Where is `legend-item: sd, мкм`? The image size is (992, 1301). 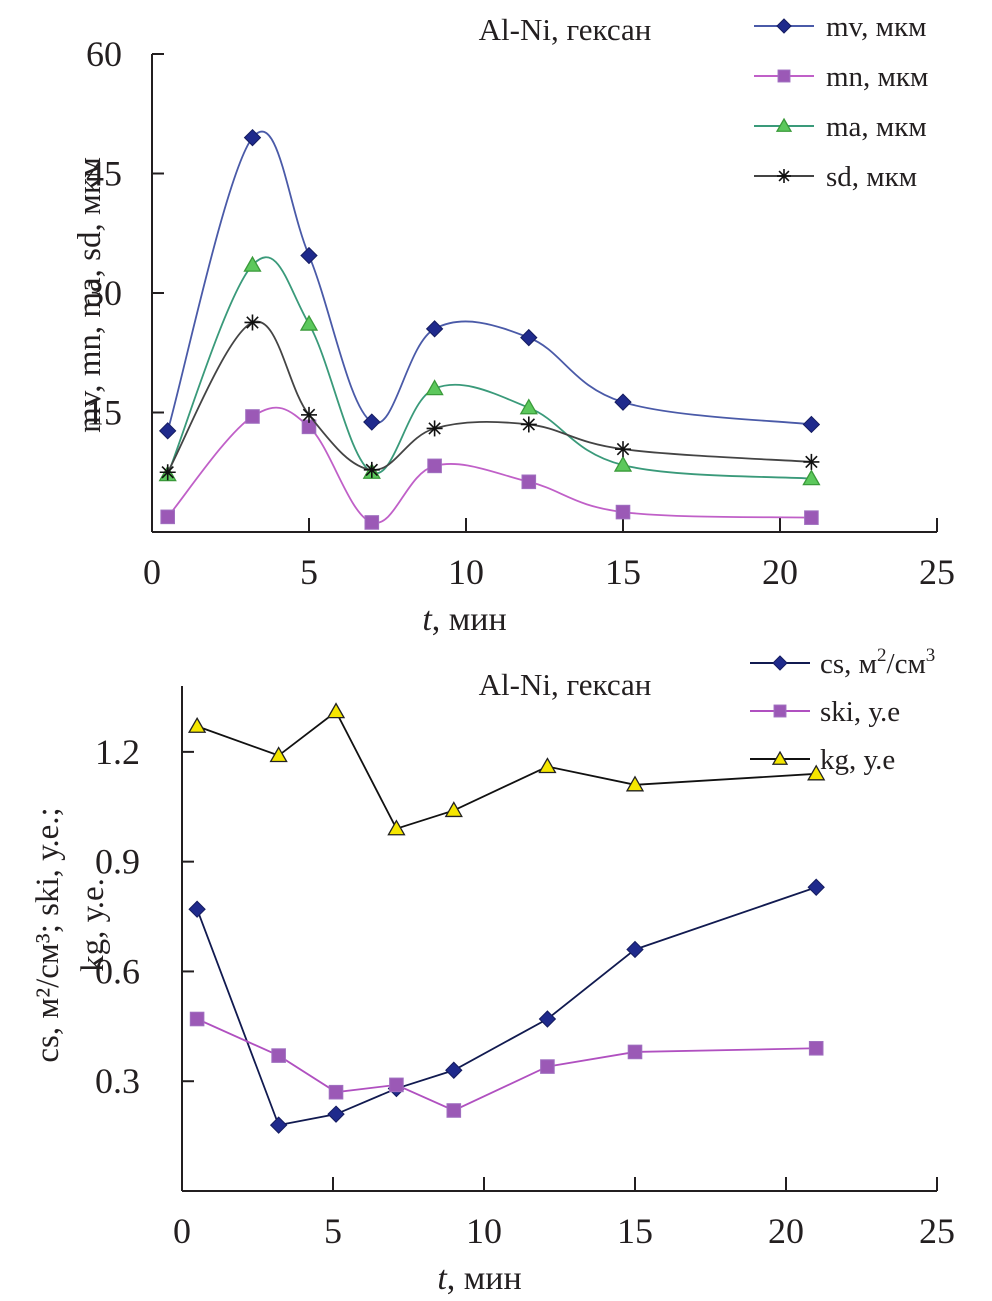
legend-item: sd, мкм is located at coordinates (835, 177).